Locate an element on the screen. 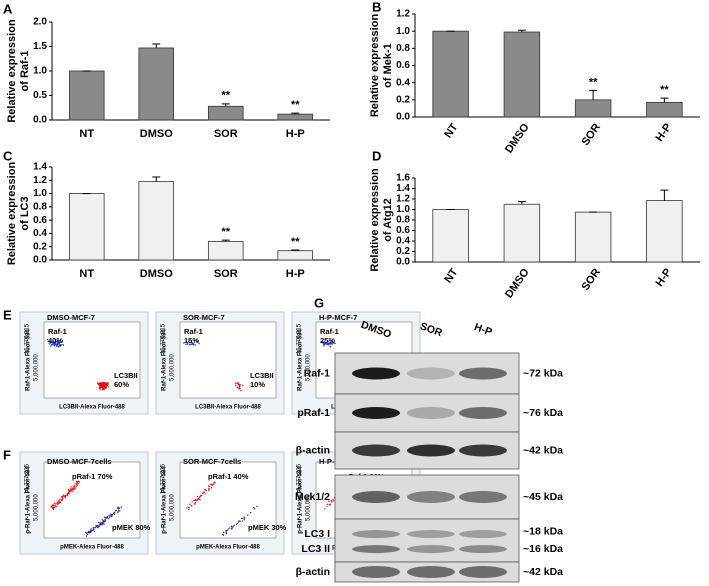  significance: ** is located at coordinates (225, 96).